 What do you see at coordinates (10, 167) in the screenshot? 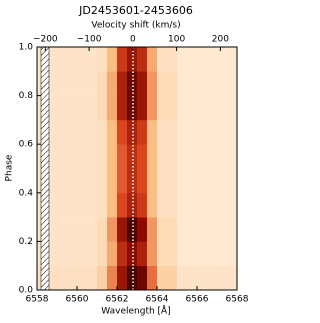
I see `y-axis-label: Phase` at bounding box center [10, 167].